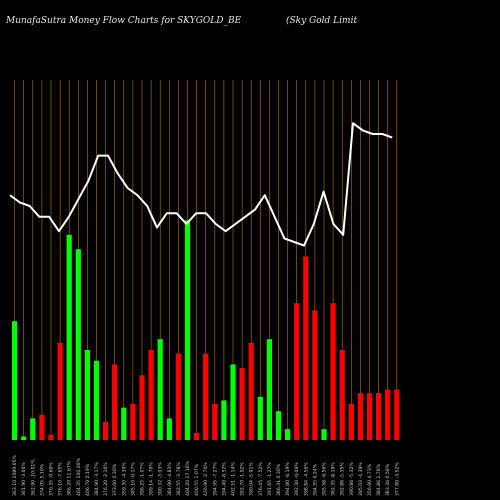 Image resolution: width=500 pixels, height=500 pixels. Describe the element at coordinates (388, 479) in the screenshot. I see `x-tick-label: 383.36 0.58%` at that location.